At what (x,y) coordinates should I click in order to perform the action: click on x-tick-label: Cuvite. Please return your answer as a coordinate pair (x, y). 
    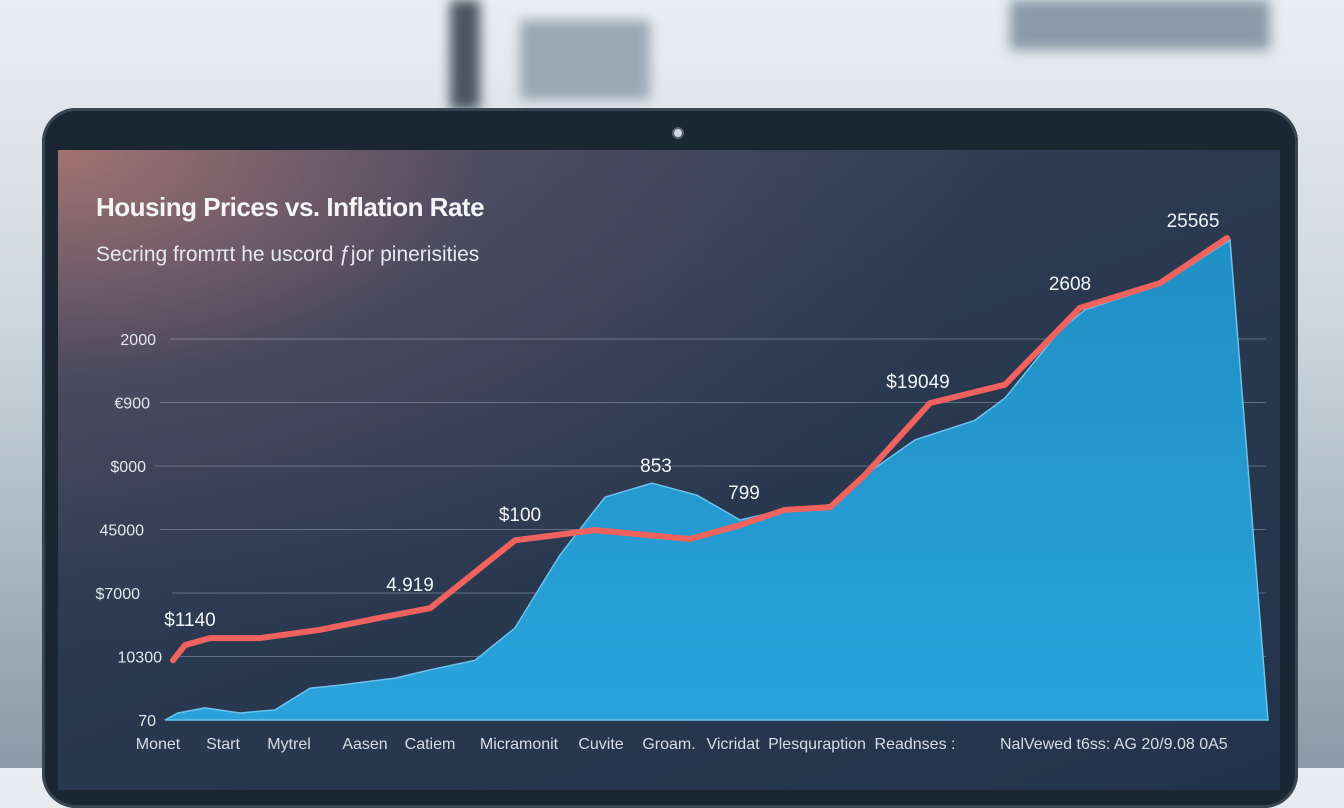
    Looking at the image, I should click on (600, 744).